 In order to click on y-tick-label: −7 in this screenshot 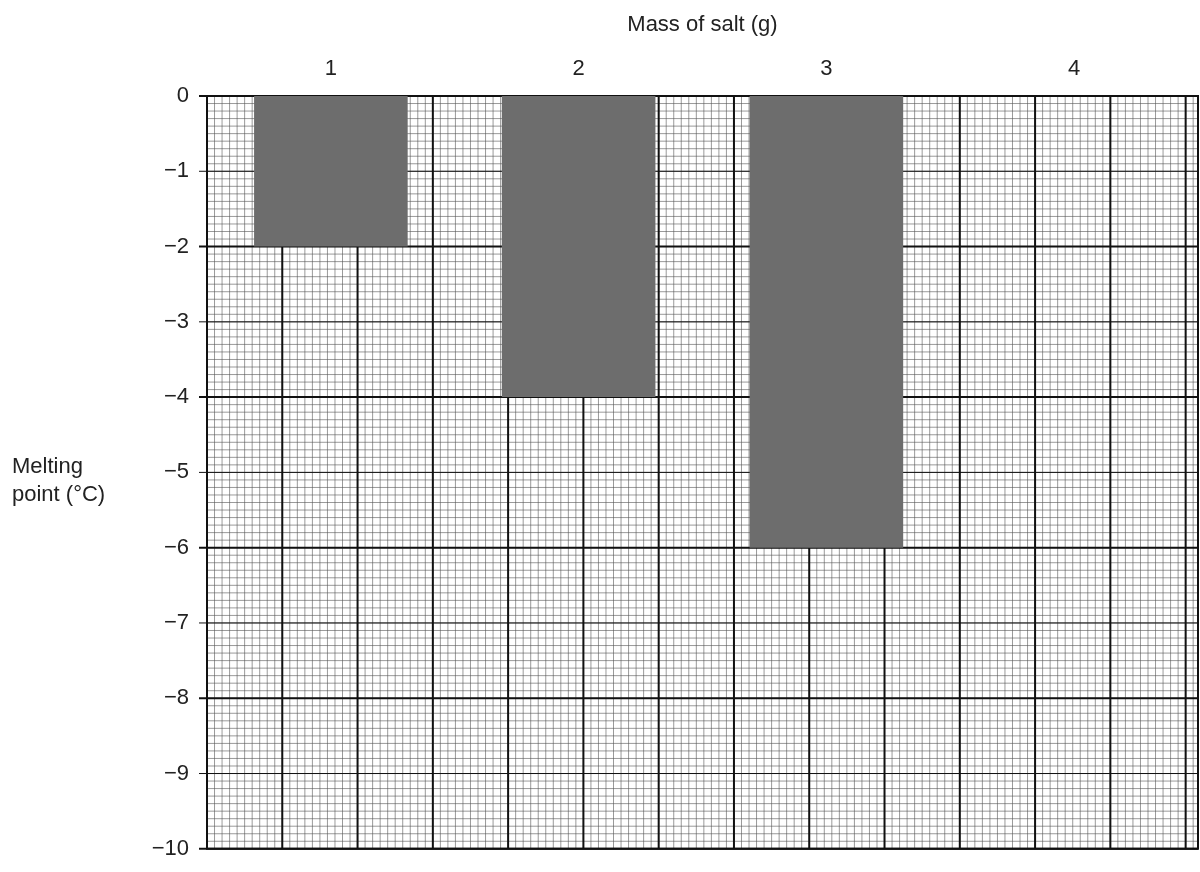, I will do `click(176, 622)`.